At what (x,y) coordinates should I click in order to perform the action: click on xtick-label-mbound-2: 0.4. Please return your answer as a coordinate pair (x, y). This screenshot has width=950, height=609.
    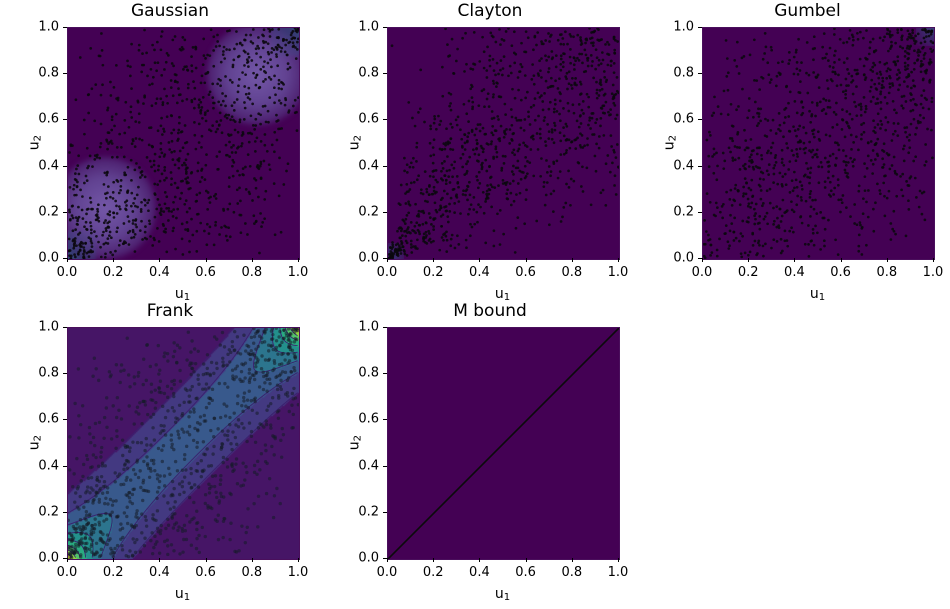
    Looking at the image, I should click on (479, 572).